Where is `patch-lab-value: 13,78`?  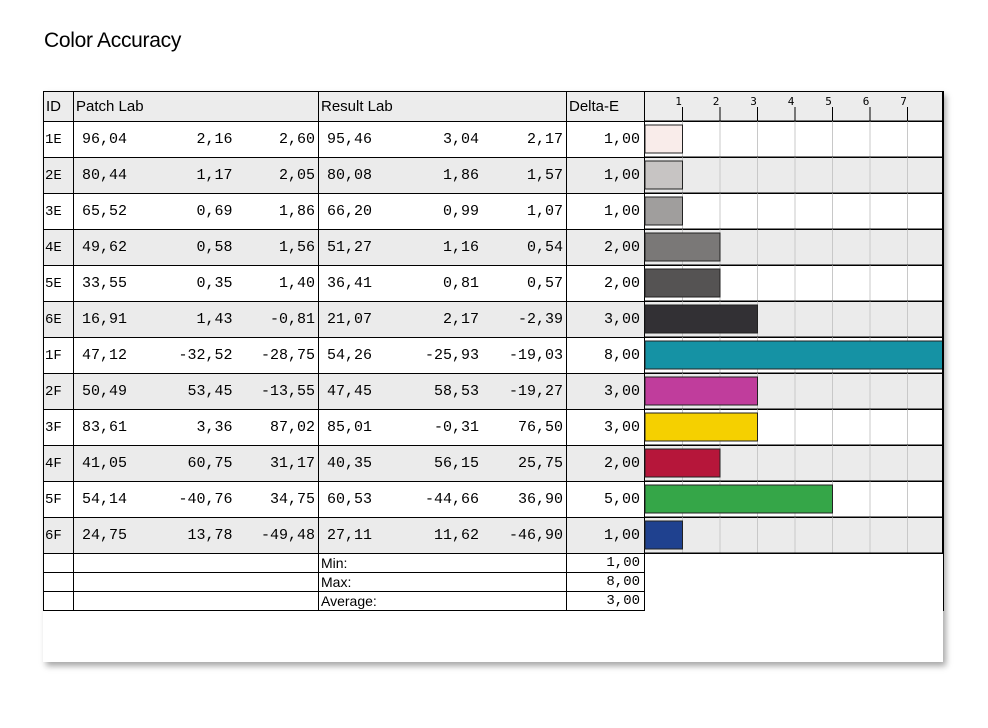
patch-lab-value: 13,78 is located at coordinates (210, 535).